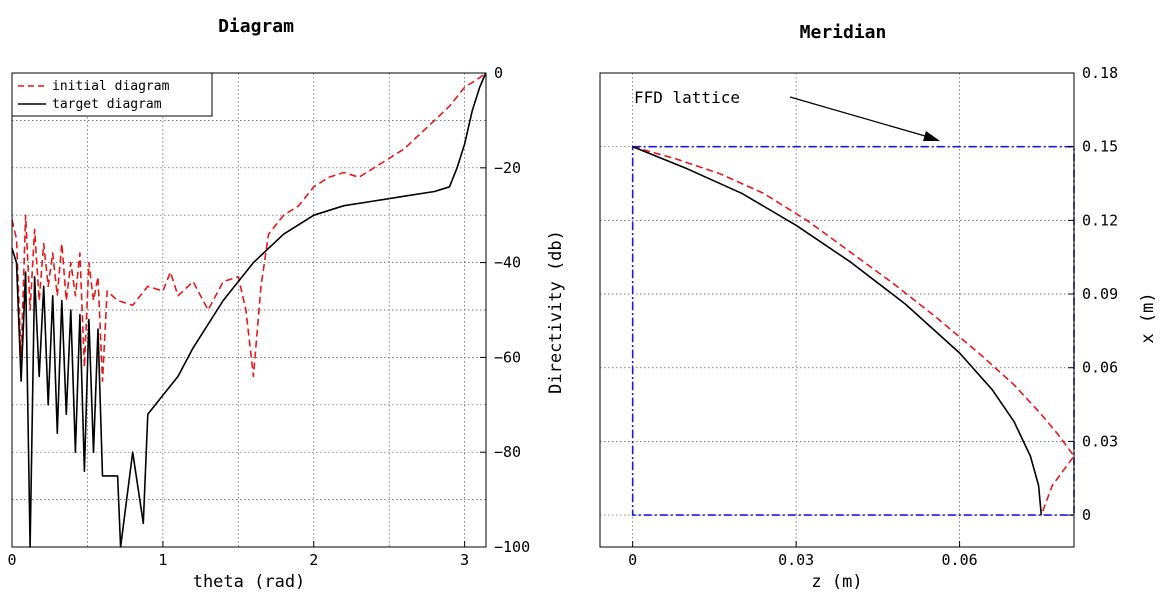  Describe the element at coordinates (111, 86) in the screenshot. I see `legend-initial-label: initial diagram` at that location.